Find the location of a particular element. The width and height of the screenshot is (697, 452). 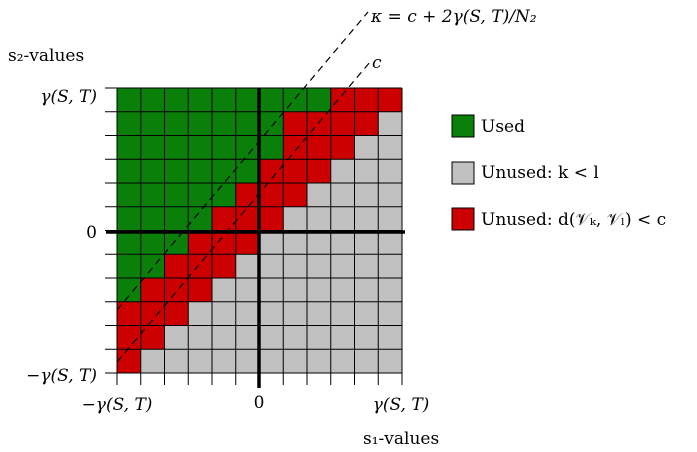

y-tick-min: −γ(S, T) is located at coordinates (61, 376).